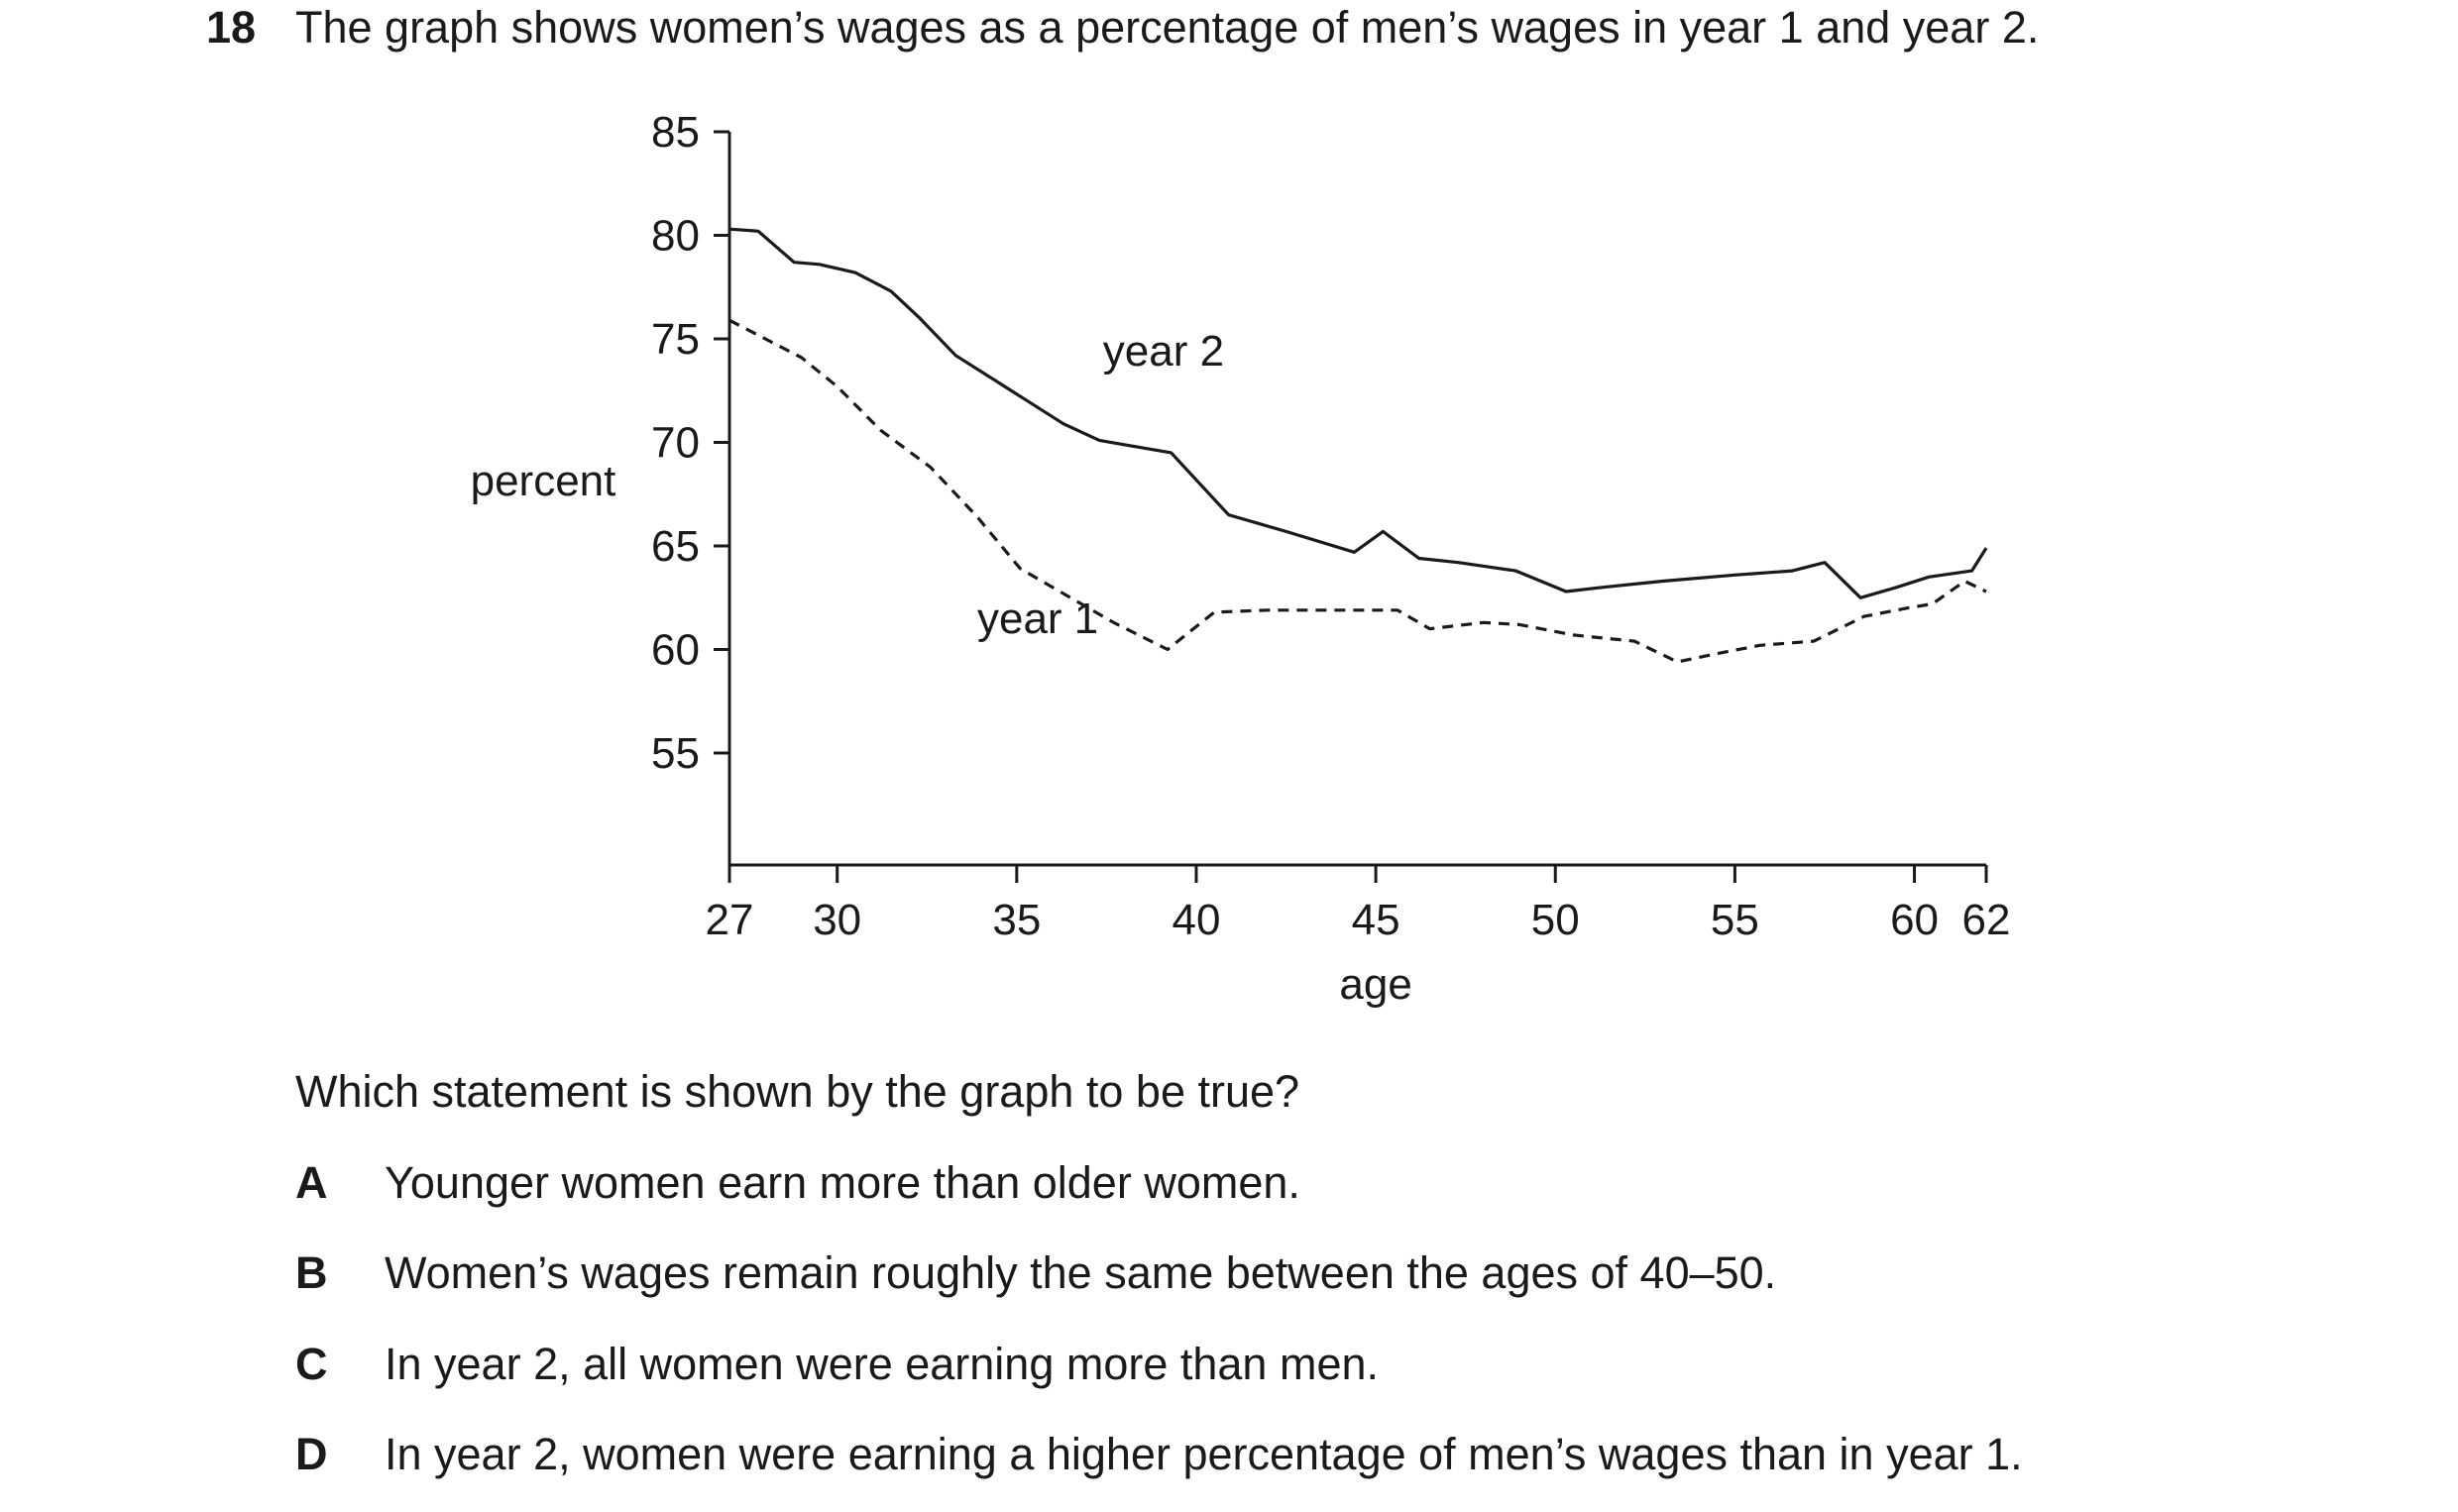  Describe the element at coordinates (1016, 920) in the screenshot. I see `x-tick-label-35: 35` at that location.